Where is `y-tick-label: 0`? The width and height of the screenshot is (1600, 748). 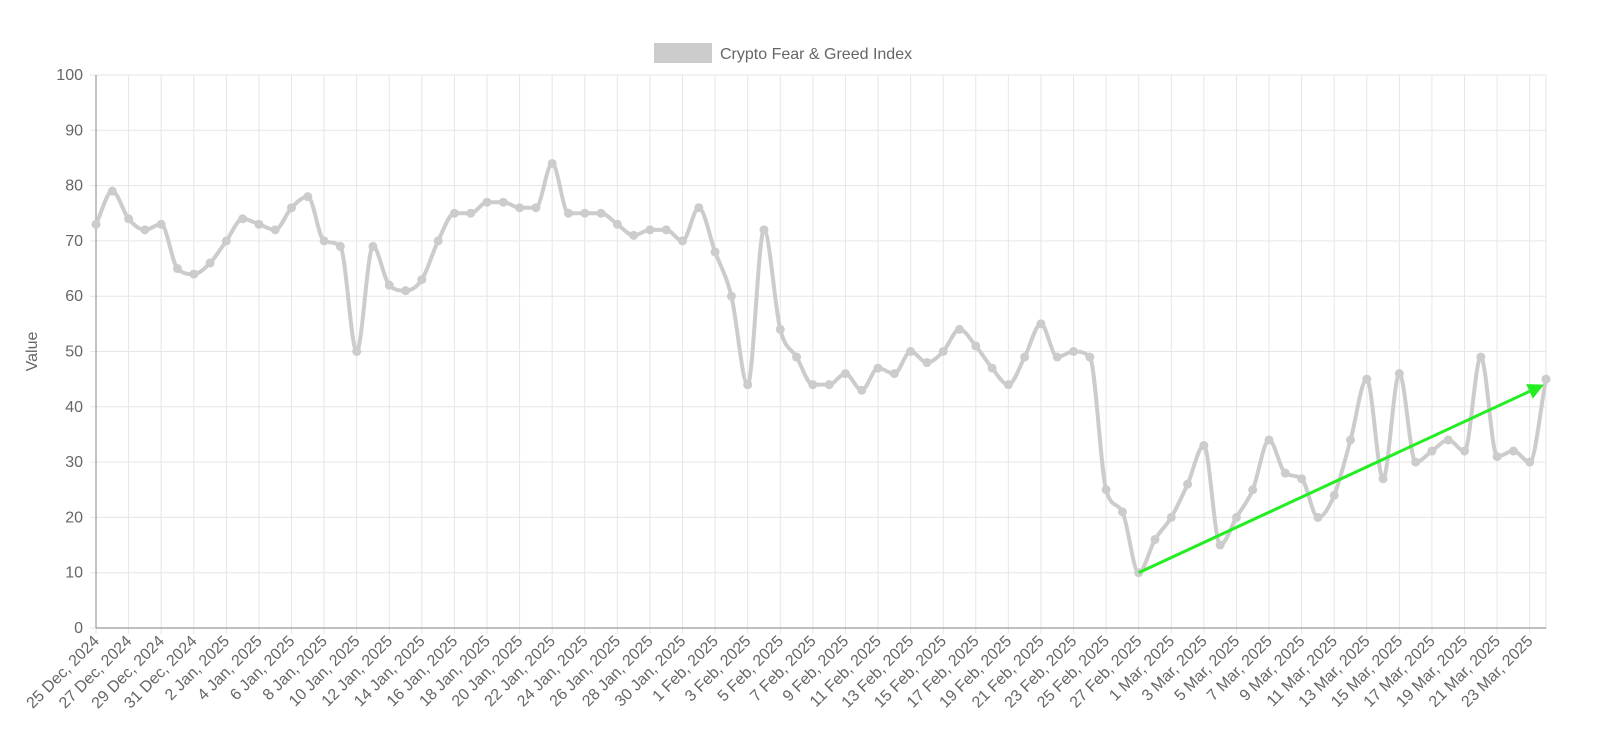
y-tick-label: 0 is located at coordinates (78, 628).